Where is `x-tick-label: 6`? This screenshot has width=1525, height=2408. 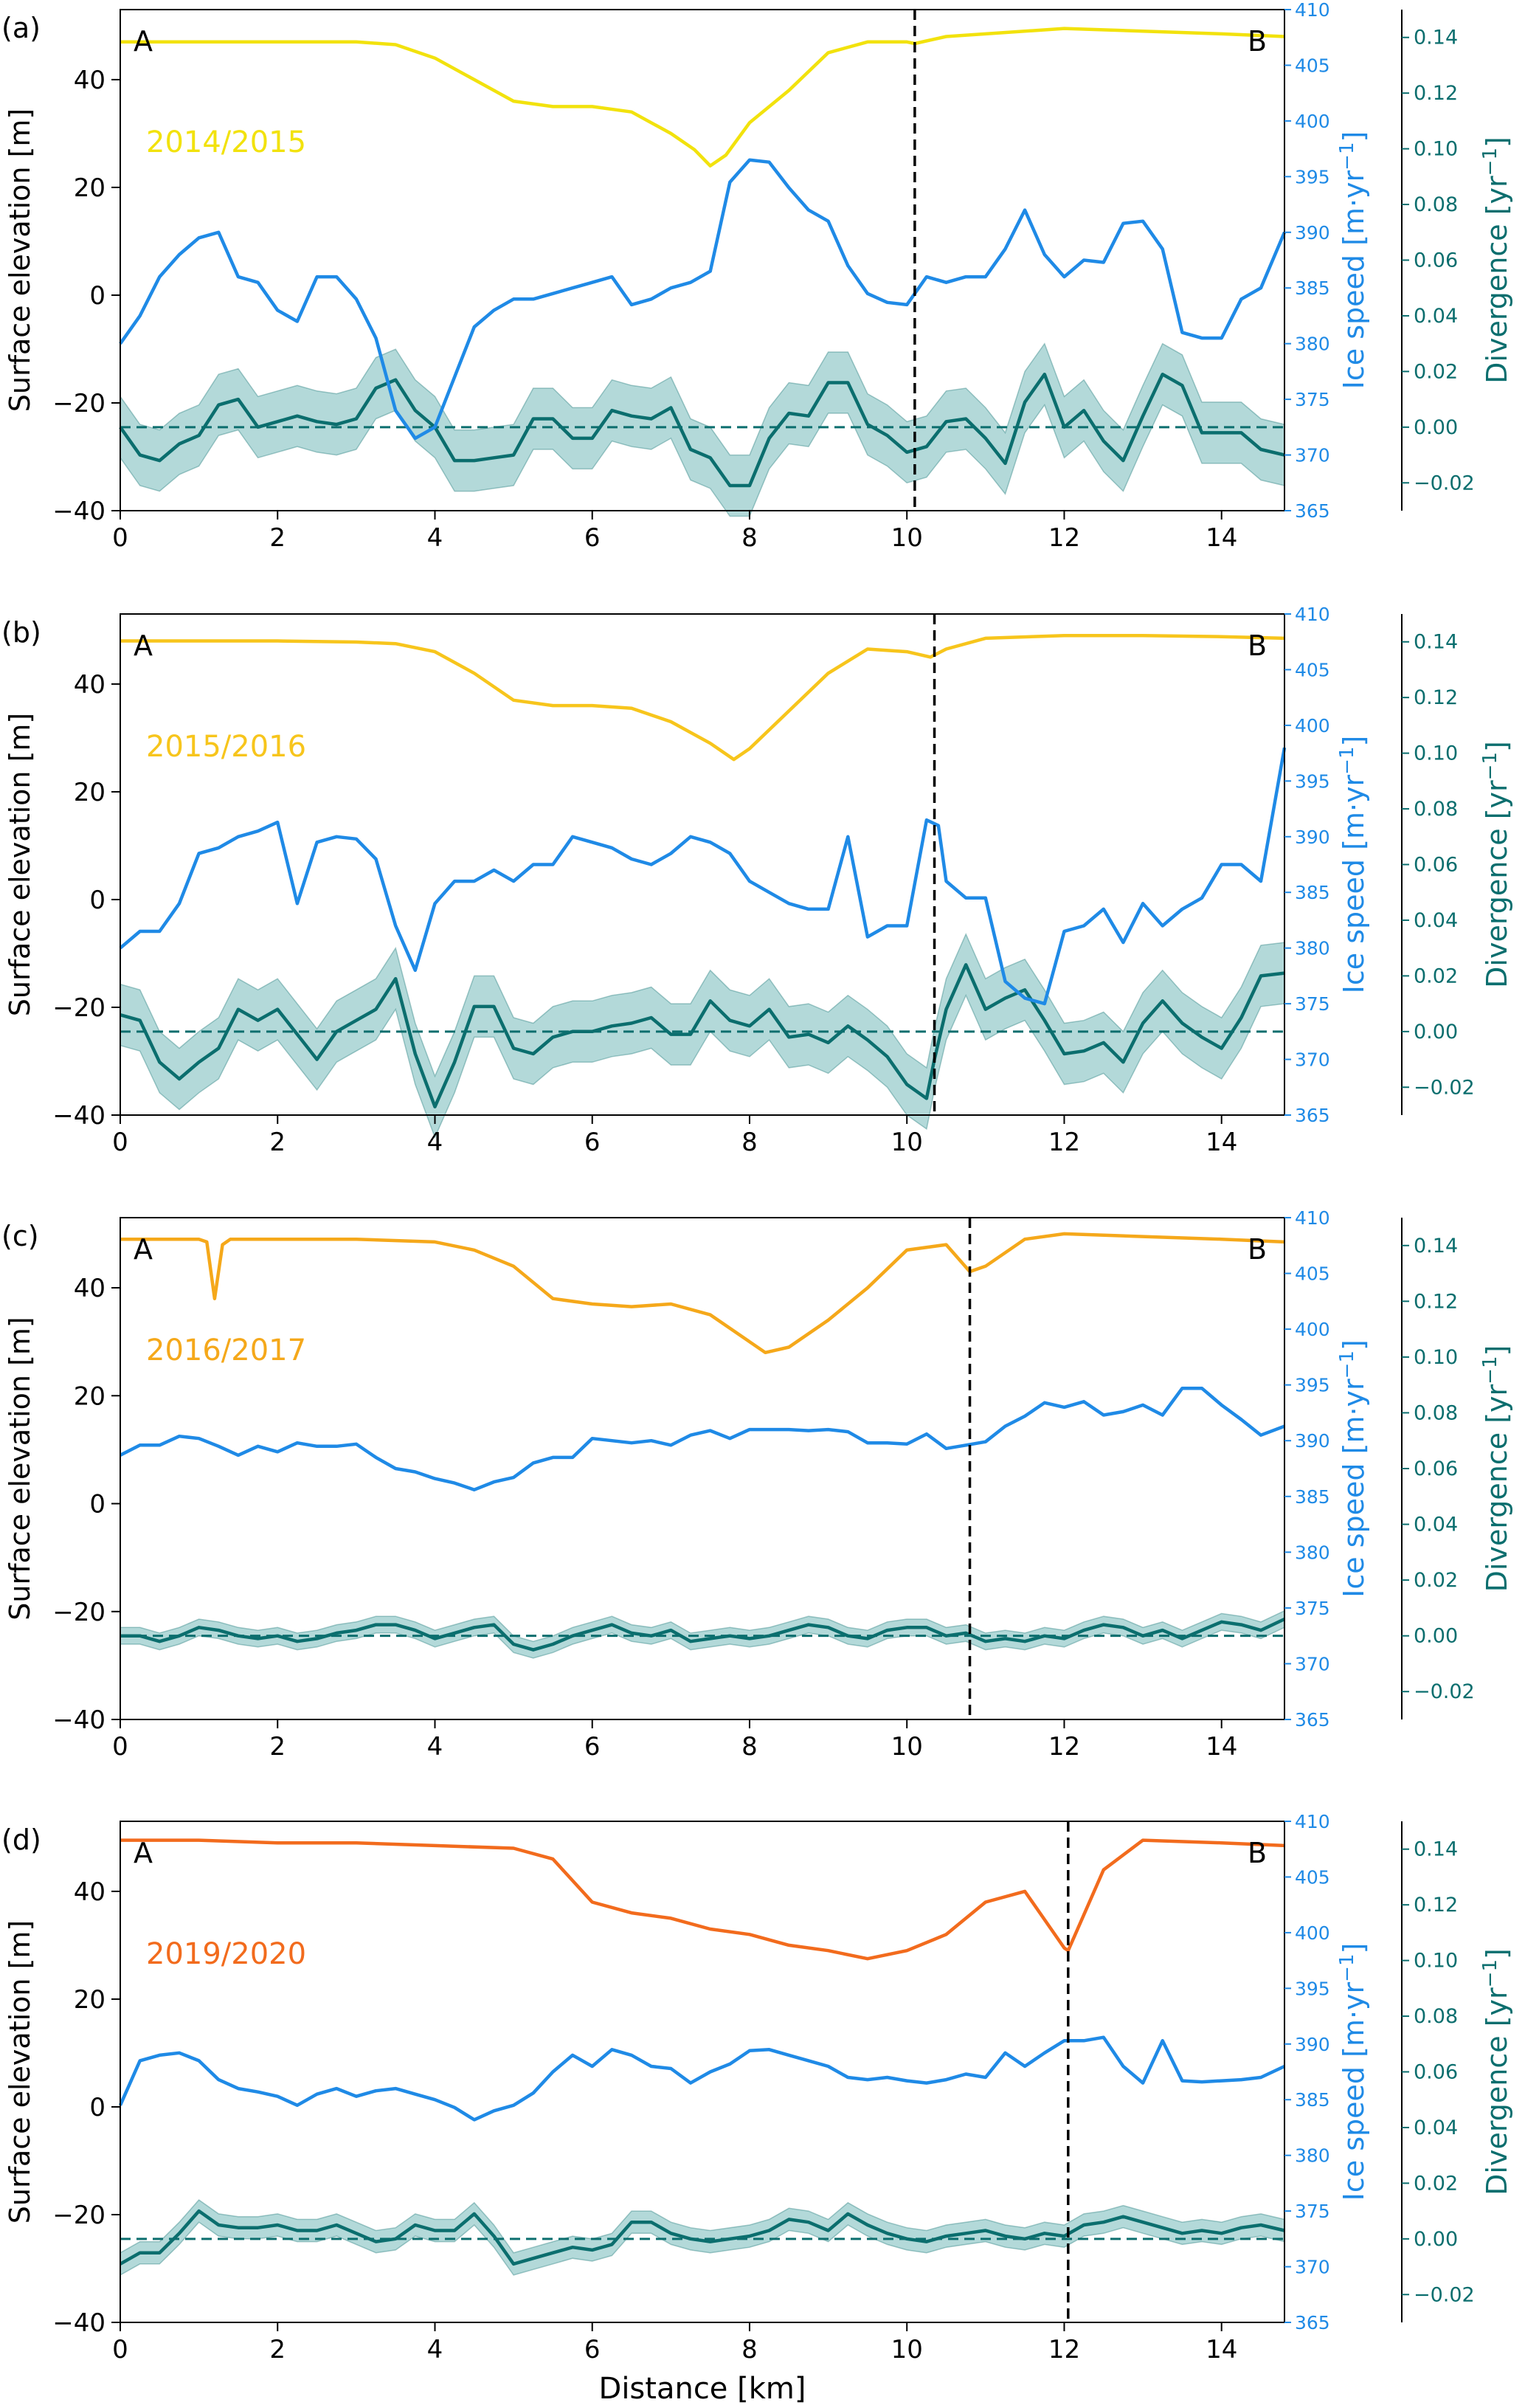 x-tick-label: 6 is located at coordinates (592, 538).